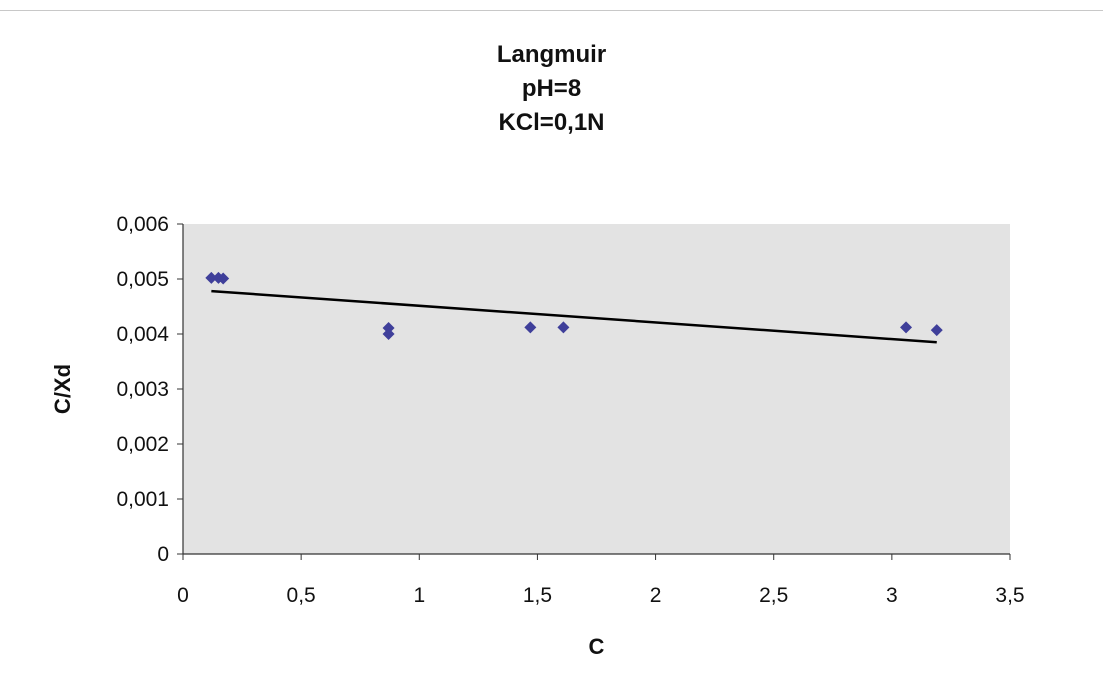  Describe the element at coordinates (142, 499) in the screenshot. I see `y-tick-label: 0,001` at that location.